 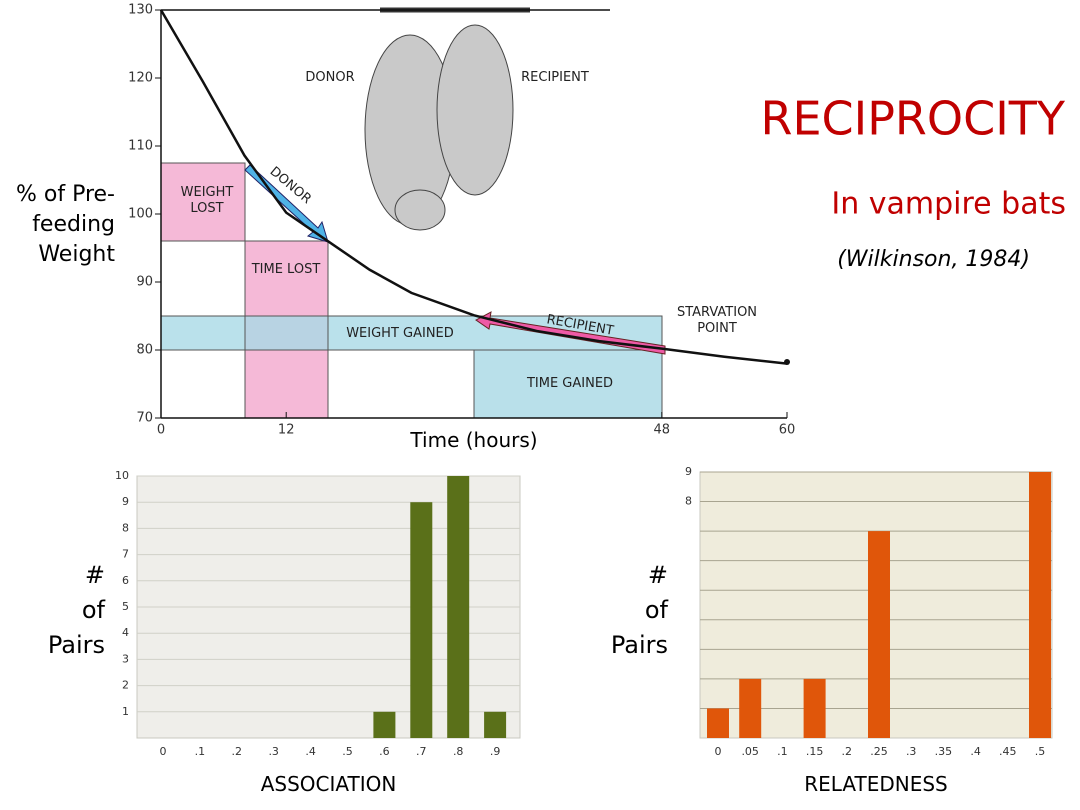 I want to click on y-tick-label: 90, so click(x=144, y=282).